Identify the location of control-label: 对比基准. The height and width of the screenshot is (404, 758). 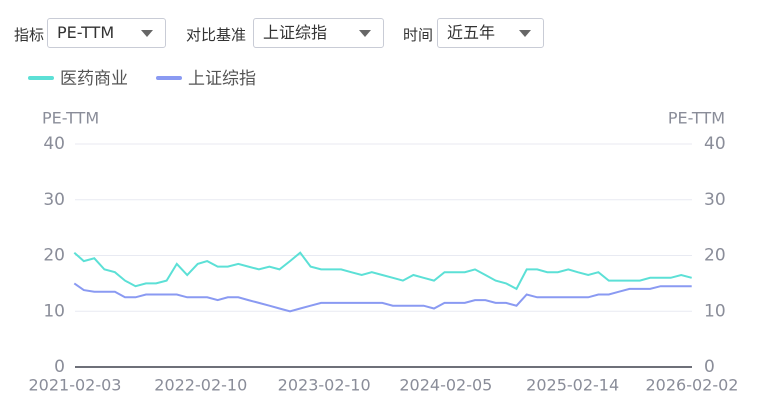
(216, 35).